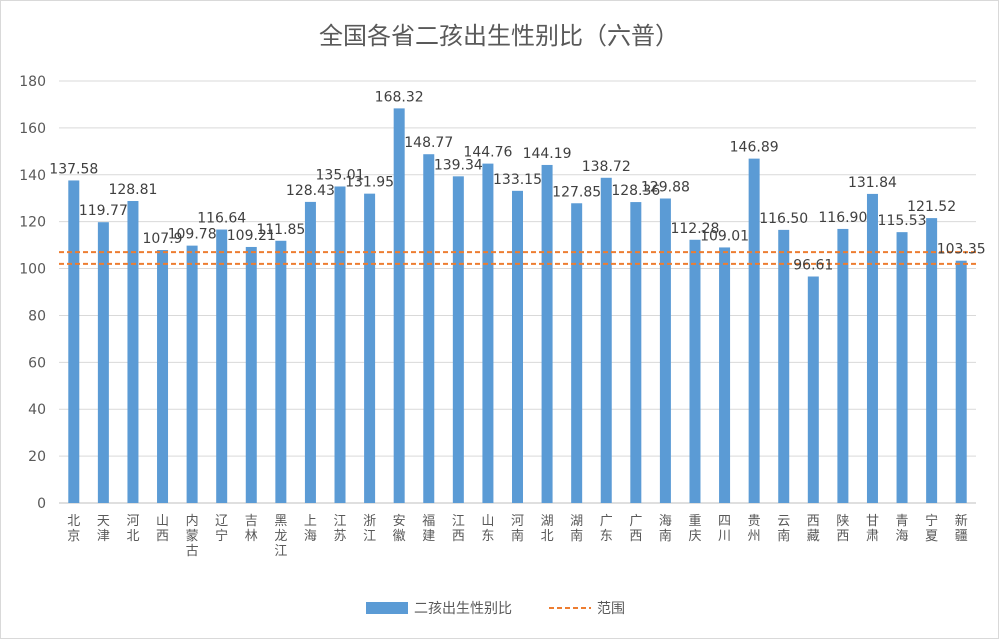 This screenshot has height=642, width=999. I want to click on x-tick-label: 西藏, so click(813, 529).